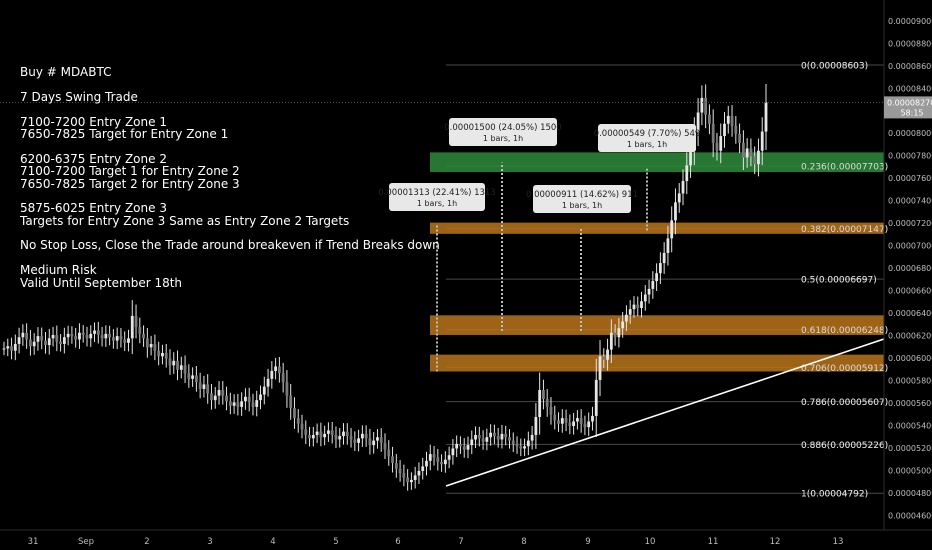 The height and width of the screenshot is (550, 932). What do you see at coordinates (910, 380) in the screenshot?
I see `y-tick-label: 0.00005800` at bounding box center [910, 380].